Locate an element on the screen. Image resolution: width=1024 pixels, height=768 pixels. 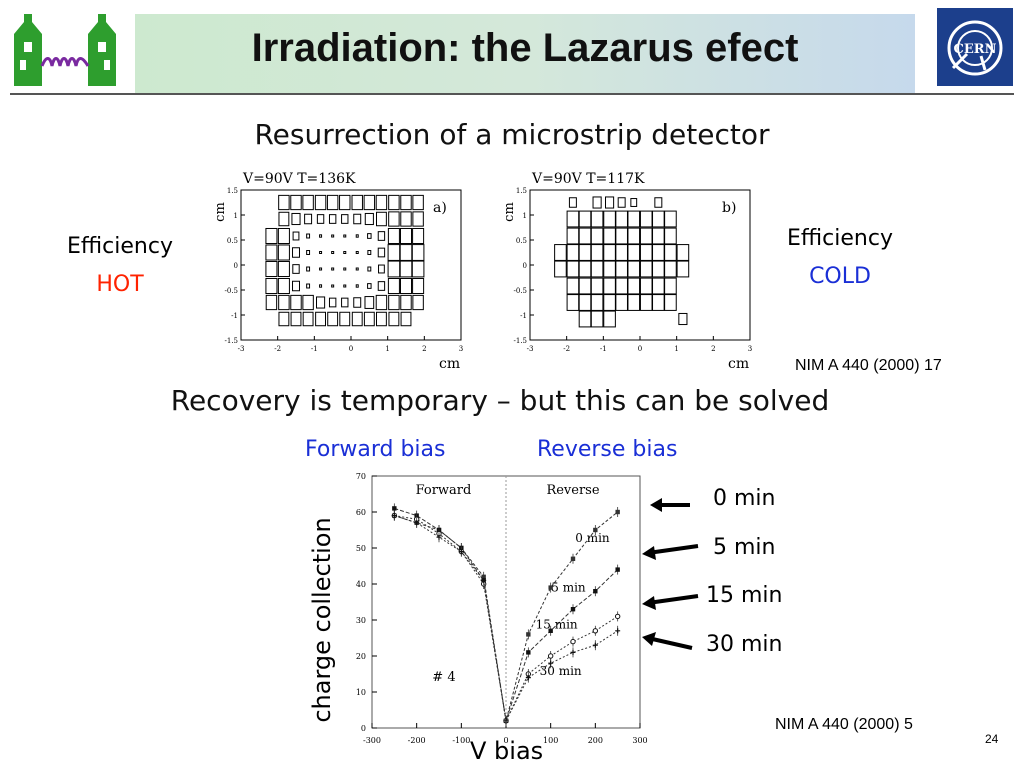
time-label-0: 0 min is located at coordinates (744, 498).